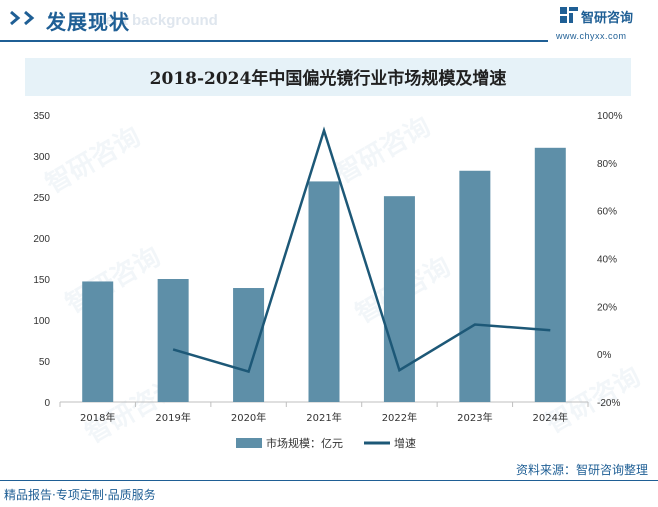 This screenshot has height=507, width=658. I want to click on chart-title: 2018-2024年中国偏光镜行业市场规模及增速, so click(328, 79).